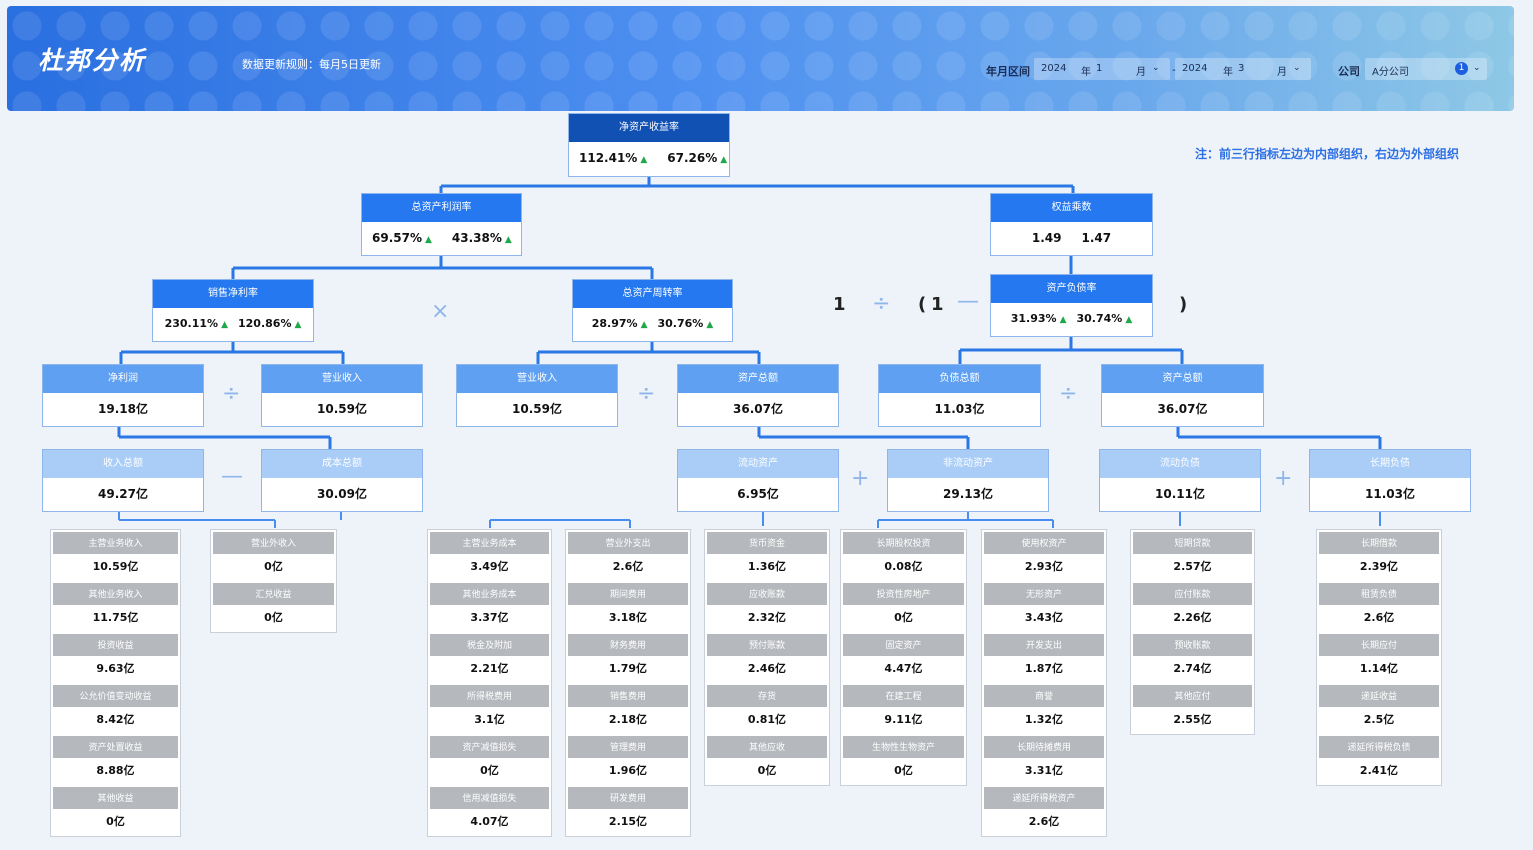  I want to click on node-roa: 总资产利润率 69.57% ▲ 43.38% ▲, so click(441, 224).